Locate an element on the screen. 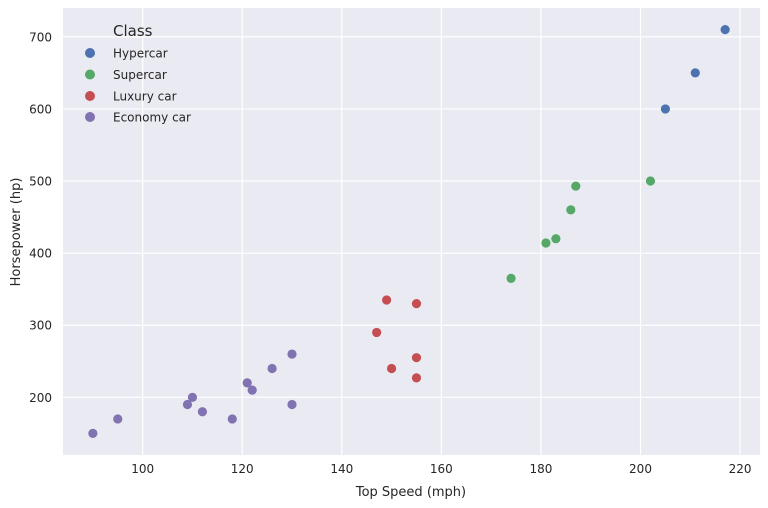  x-axis-ticks: 100 120 140 160 180 200 220 is located at coordinates (441, 469).